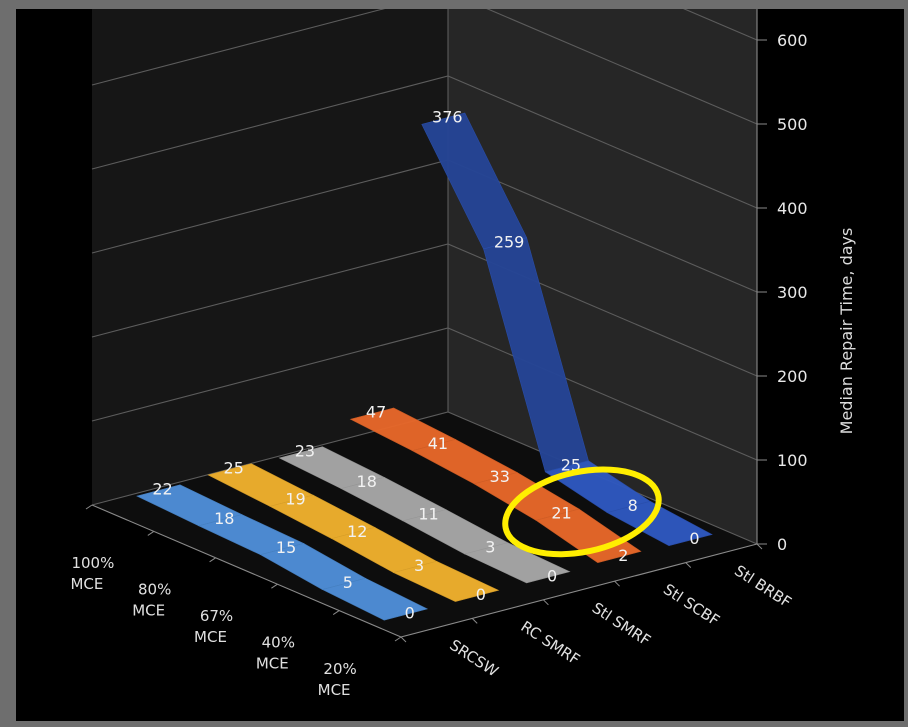  I want to click on highlight-ellipse, so click(582, 512).